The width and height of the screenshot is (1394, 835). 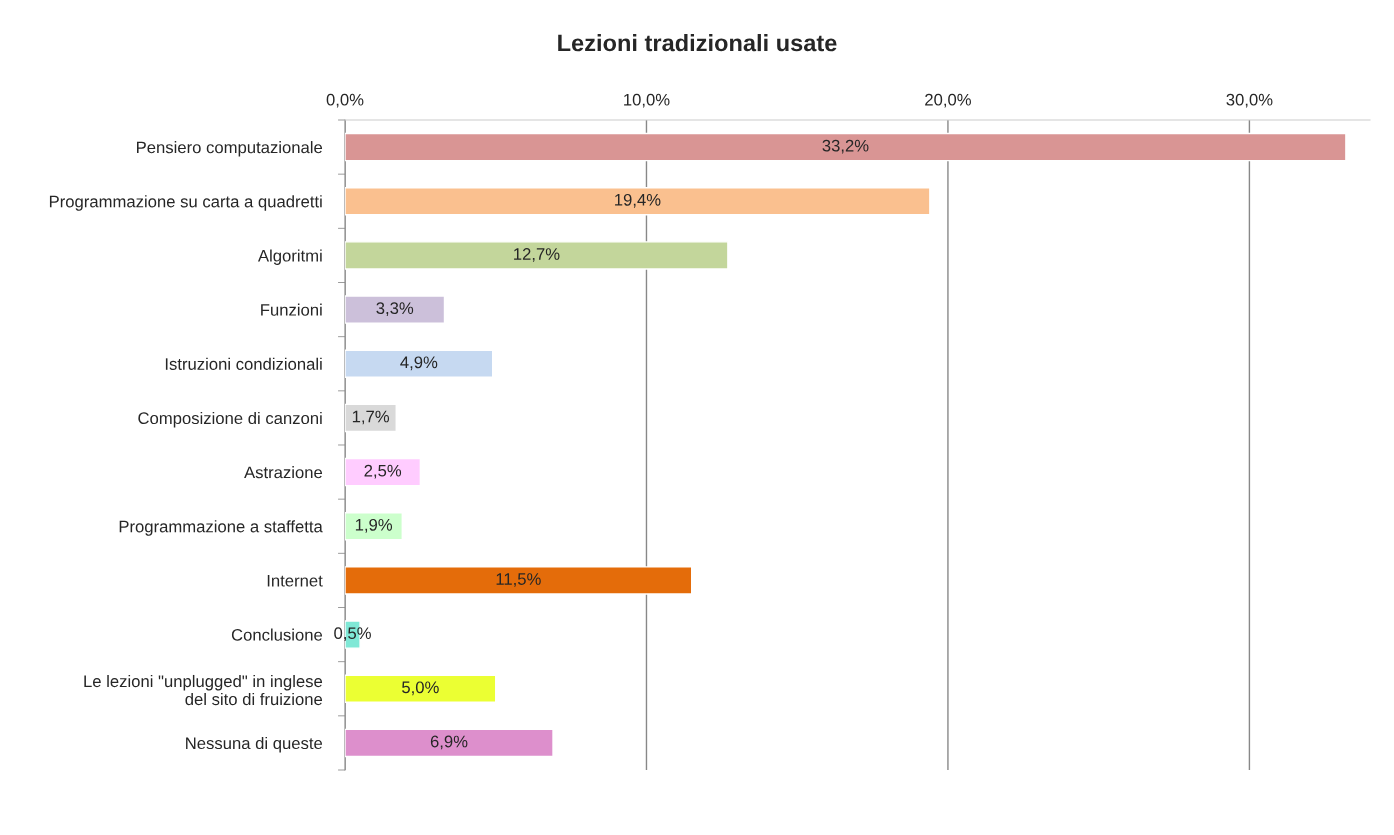 What do you see at coordinates (243, 363) in the screenshot?
I see `y-tick-label: Istruzioni condizionali` at bounding box center [243, 363].